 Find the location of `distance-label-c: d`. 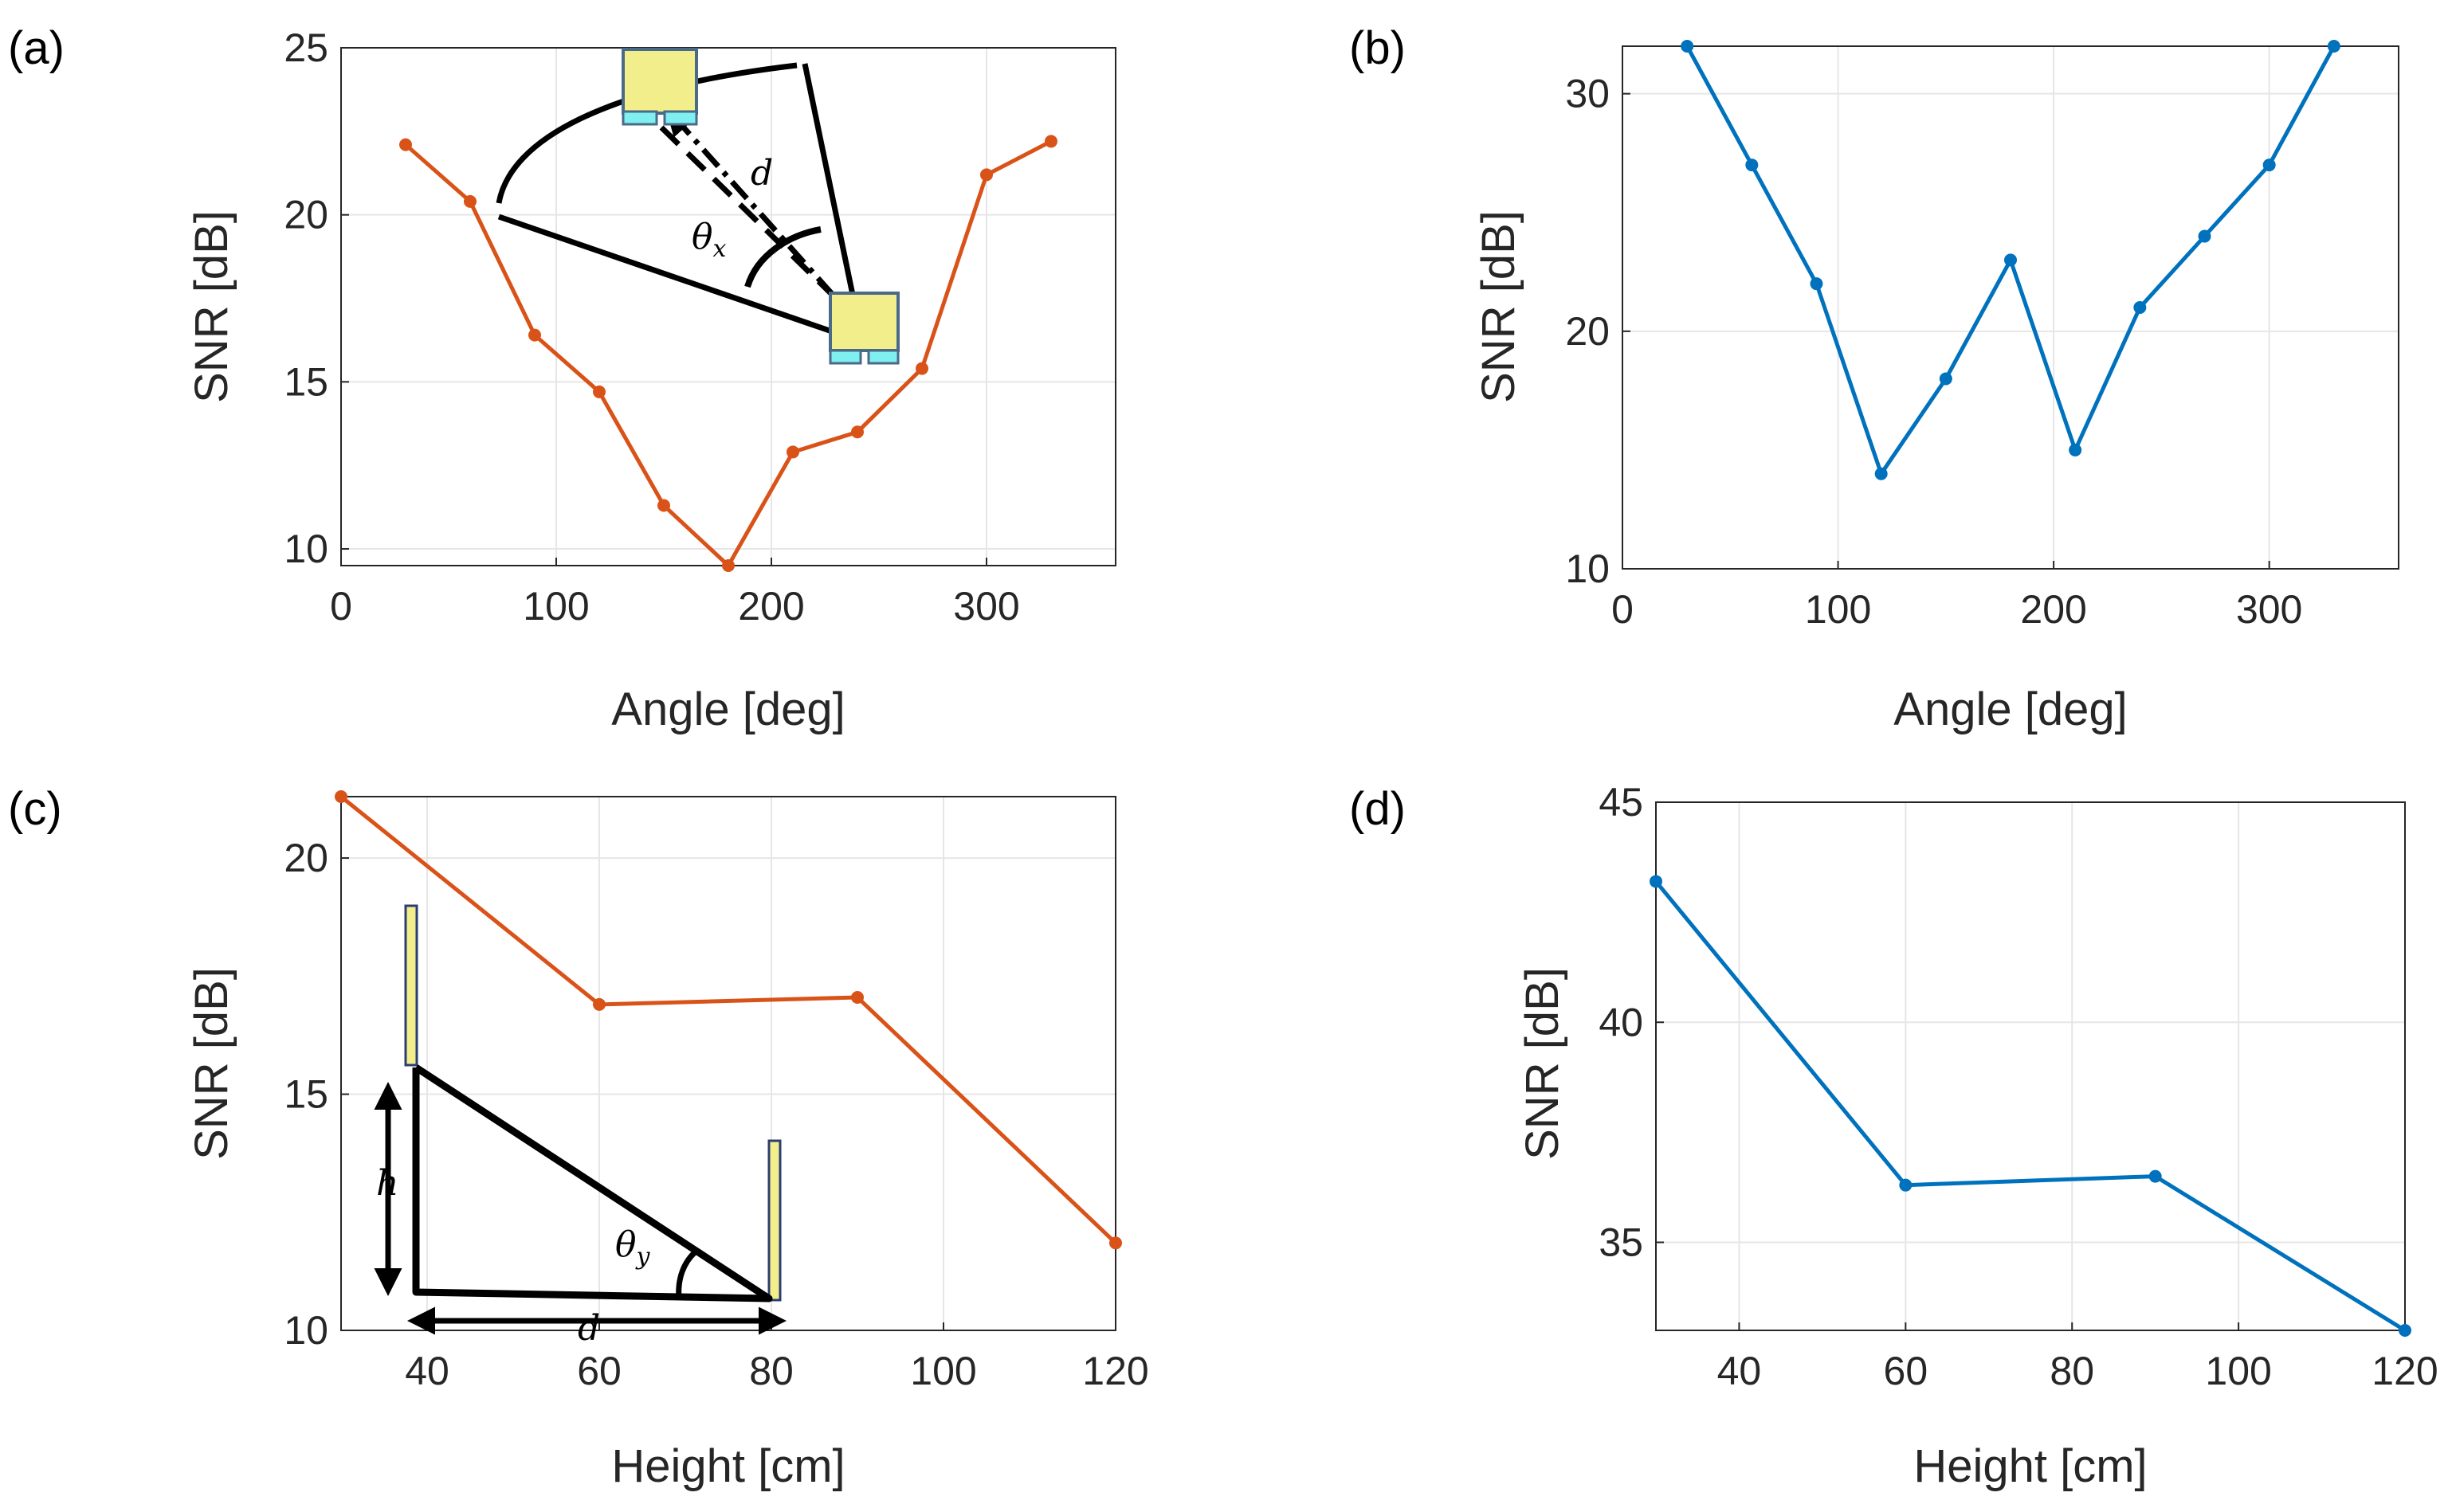

distance-label-c: d is located at coordinates (589, 1328).